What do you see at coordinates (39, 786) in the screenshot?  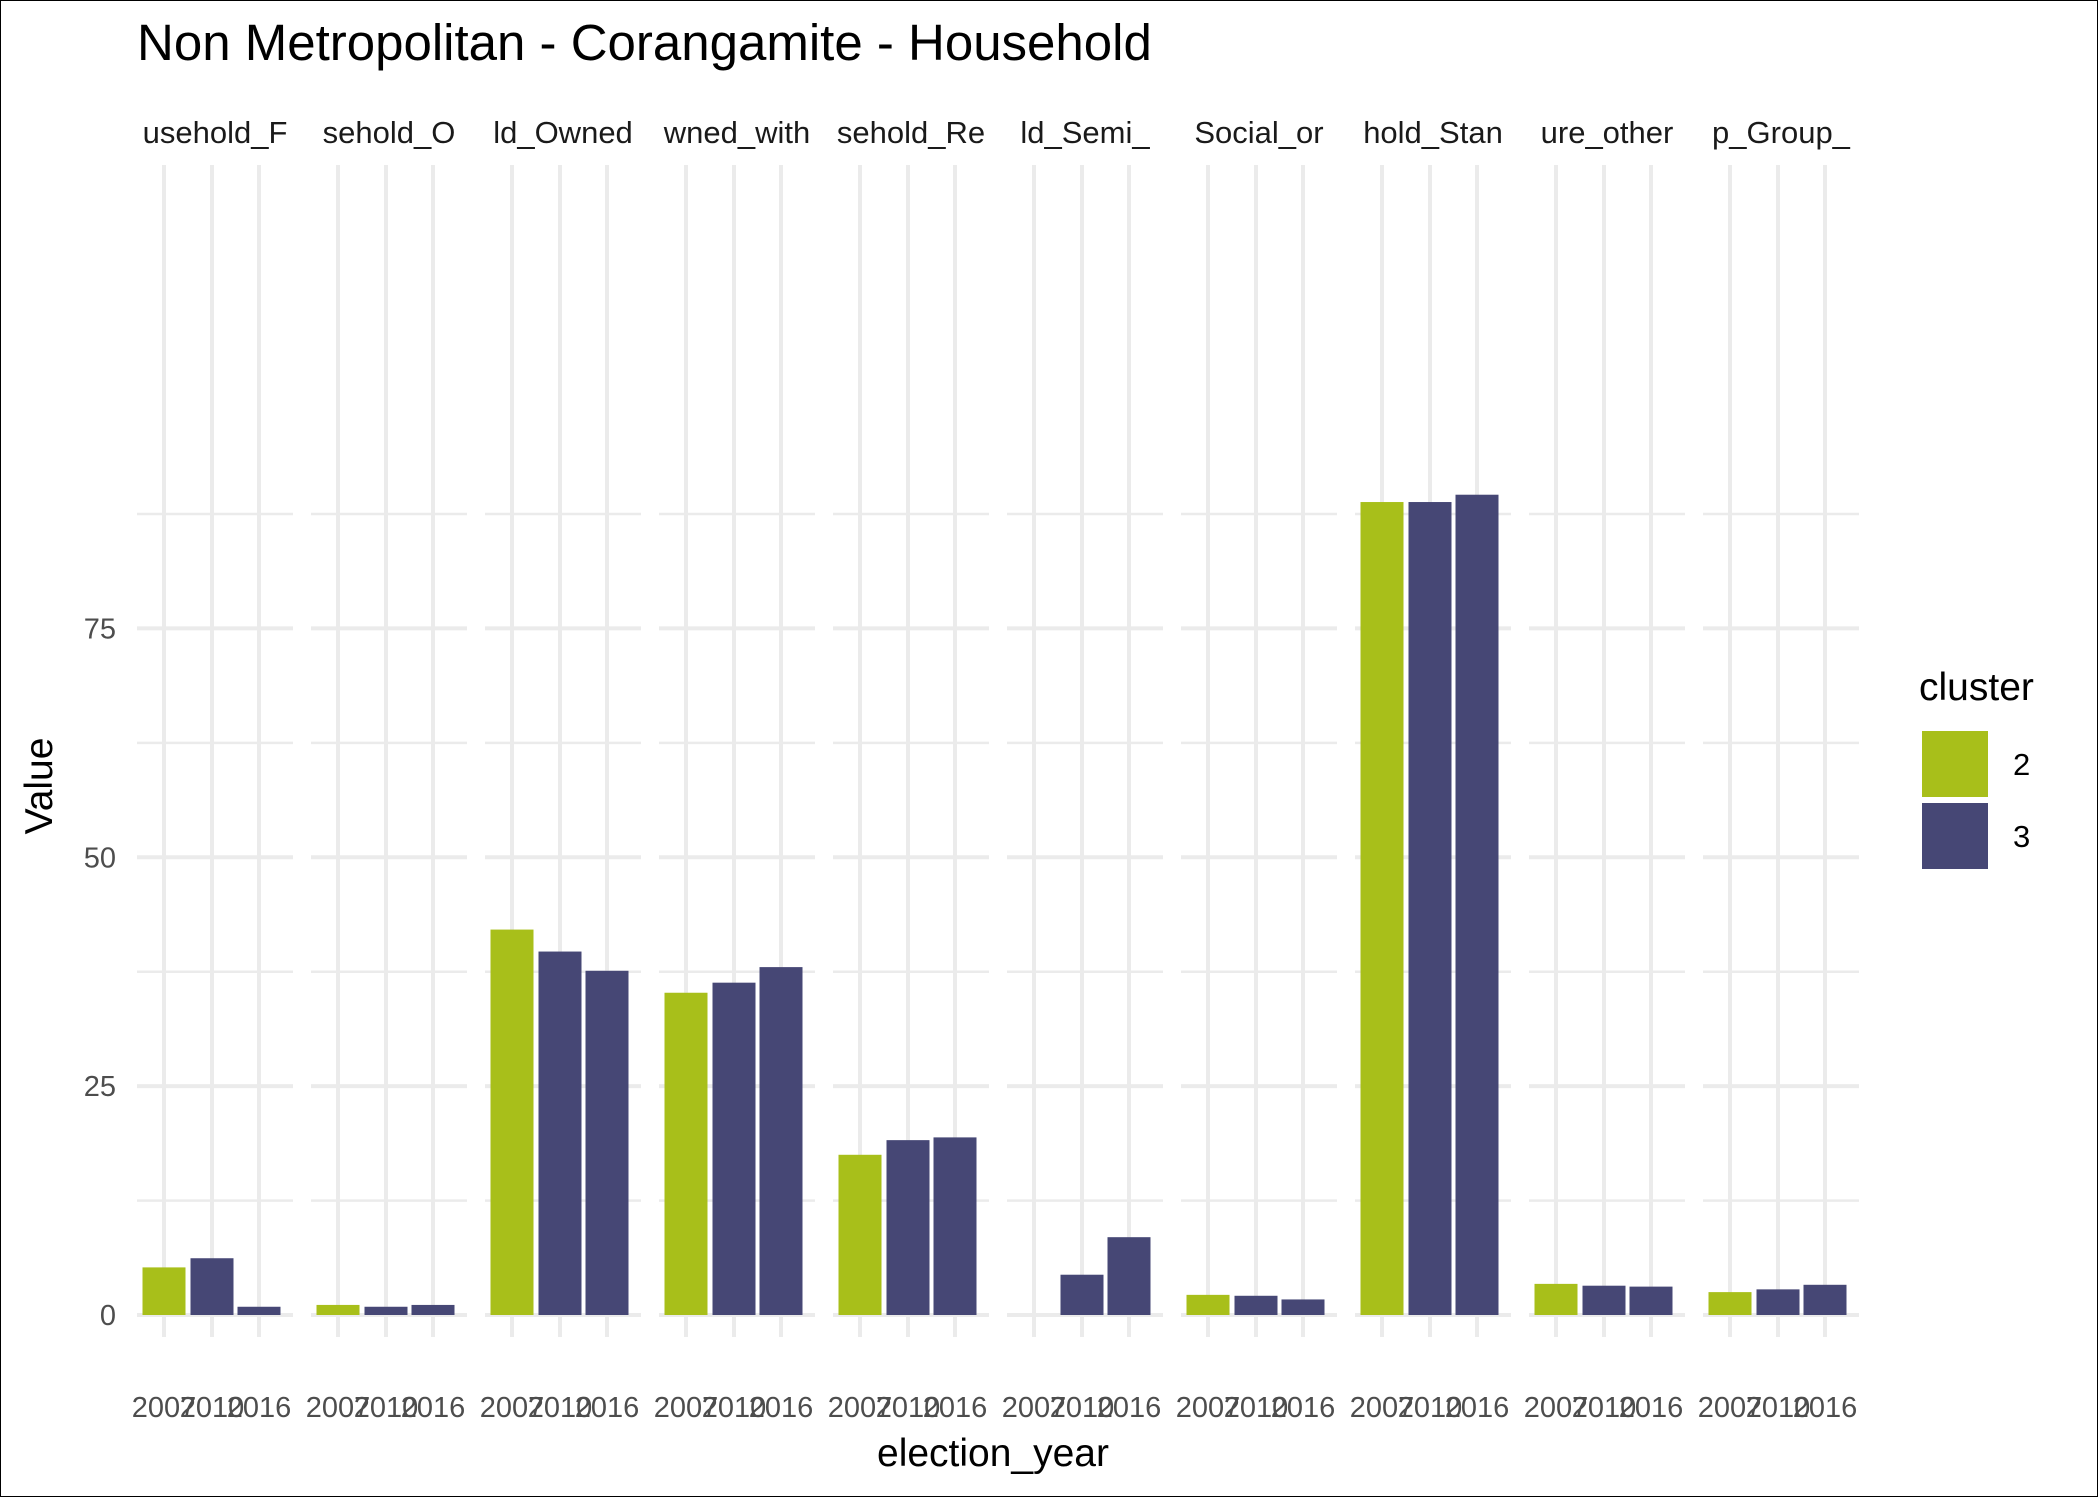 I see `y-axis-title: Value` at bounding box center [39, 786].